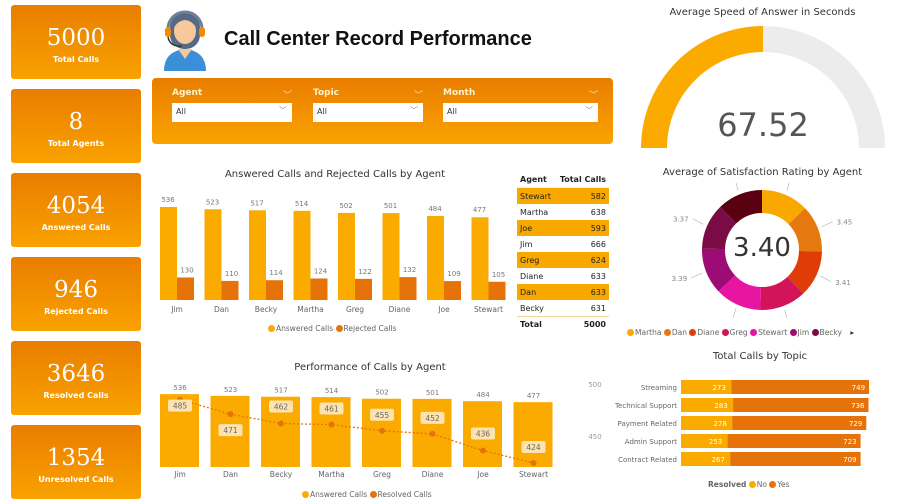  I want to click on table-row: Dan 633, so click(563, 292).